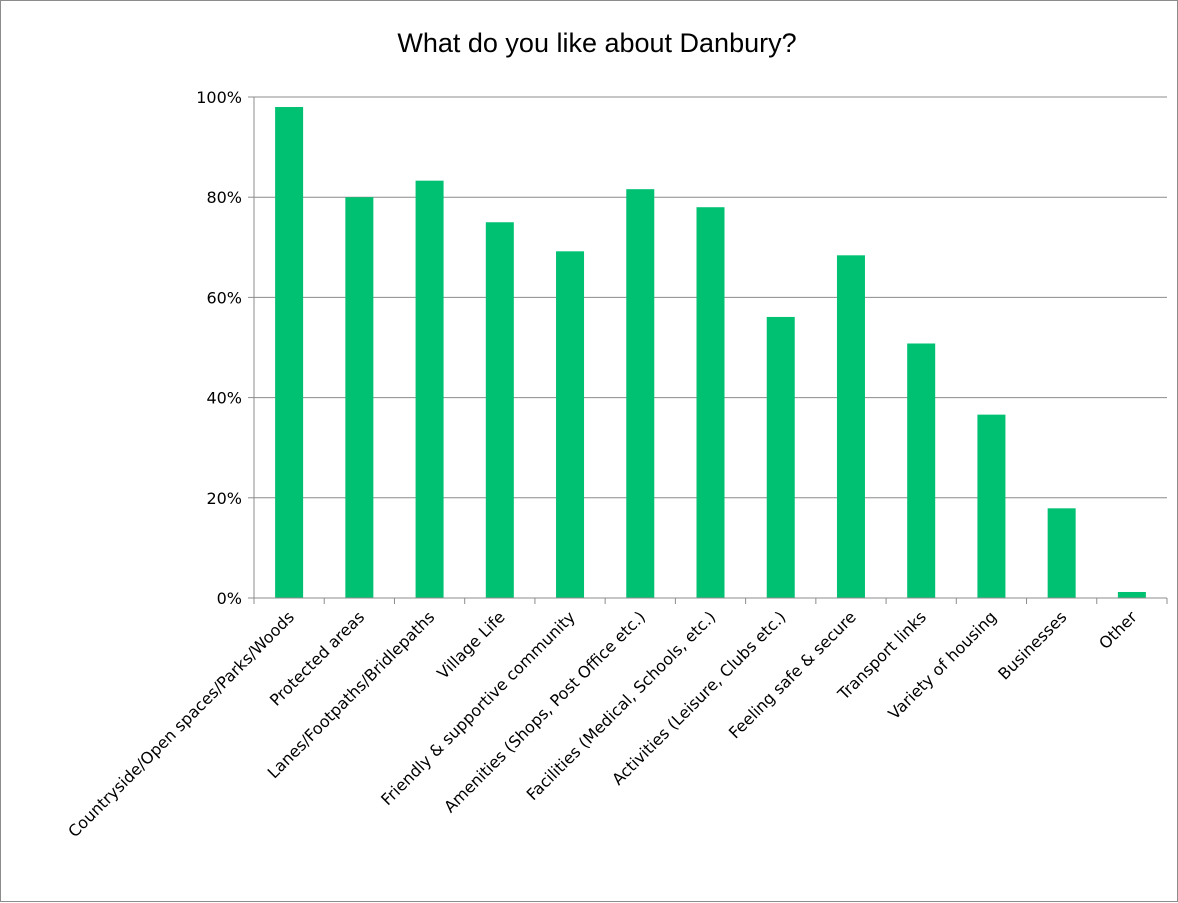 The width and height of the screenshot is (1178, 903). I want to click on y-tick-label: 20%, so click(224, 498).